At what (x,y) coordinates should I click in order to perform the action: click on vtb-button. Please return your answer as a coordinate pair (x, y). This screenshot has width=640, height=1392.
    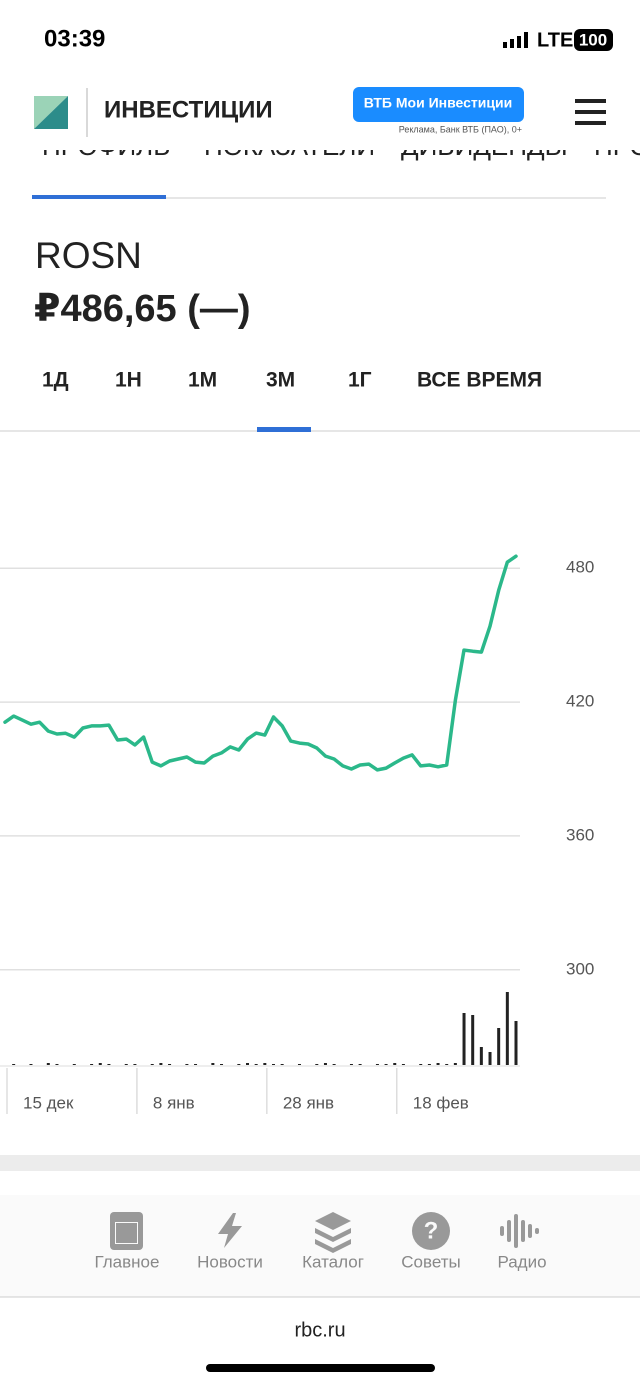
    Looking at the image, I should click on (438, 104).